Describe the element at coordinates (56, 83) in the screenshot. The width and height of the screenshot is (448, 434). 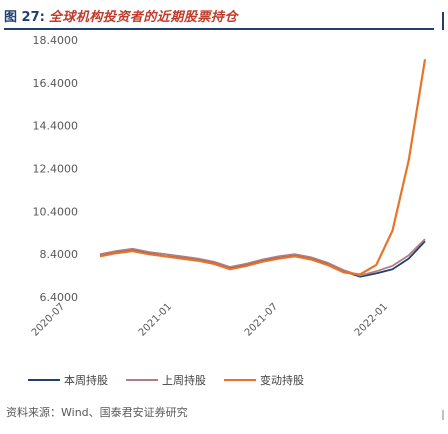
I see `y-tick-label: 16.4000` at that location.